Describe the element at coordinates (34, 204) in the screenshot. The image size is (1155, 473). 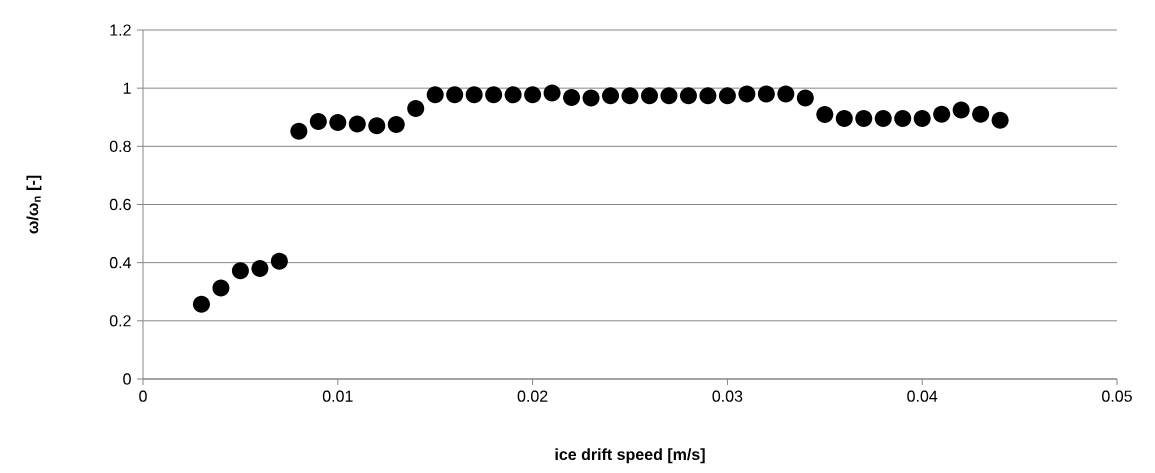
I see `y-axis-title: ω/ω$_{n}$ [-]` at that location.